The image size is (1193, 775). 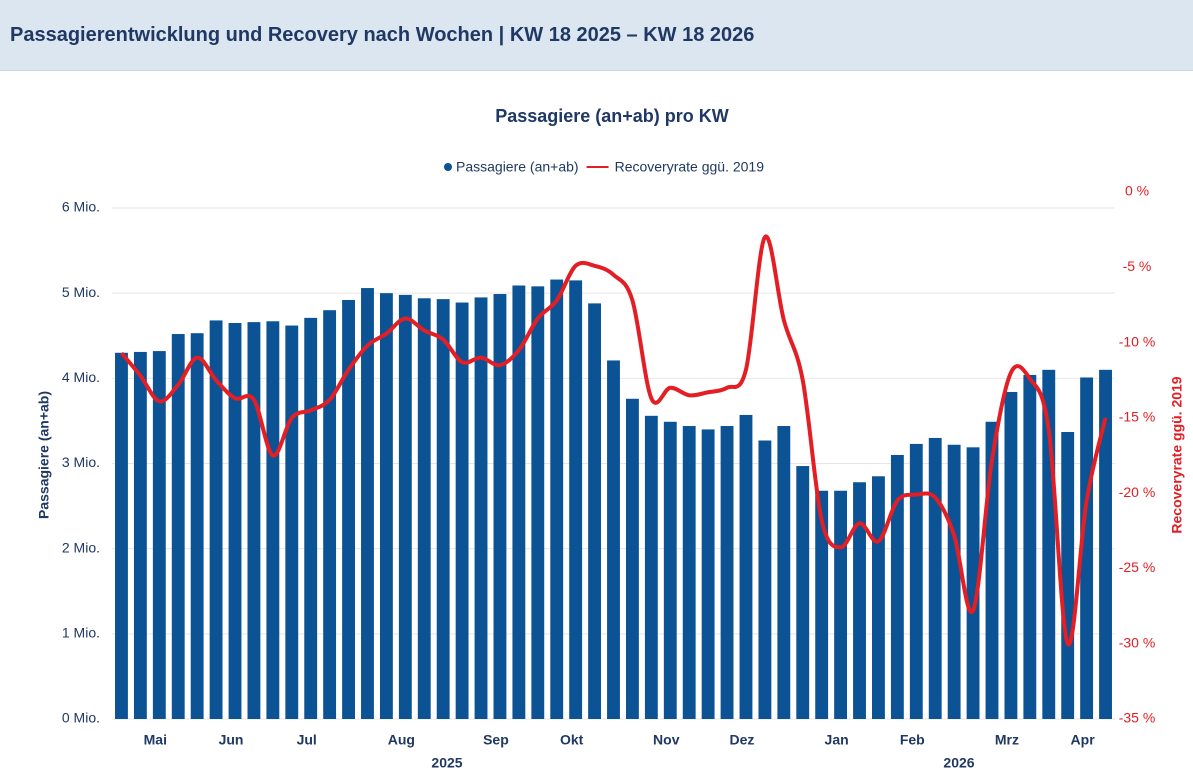 I want to click on y2-tick-label: -30 %, so click(x=1137, y=642).